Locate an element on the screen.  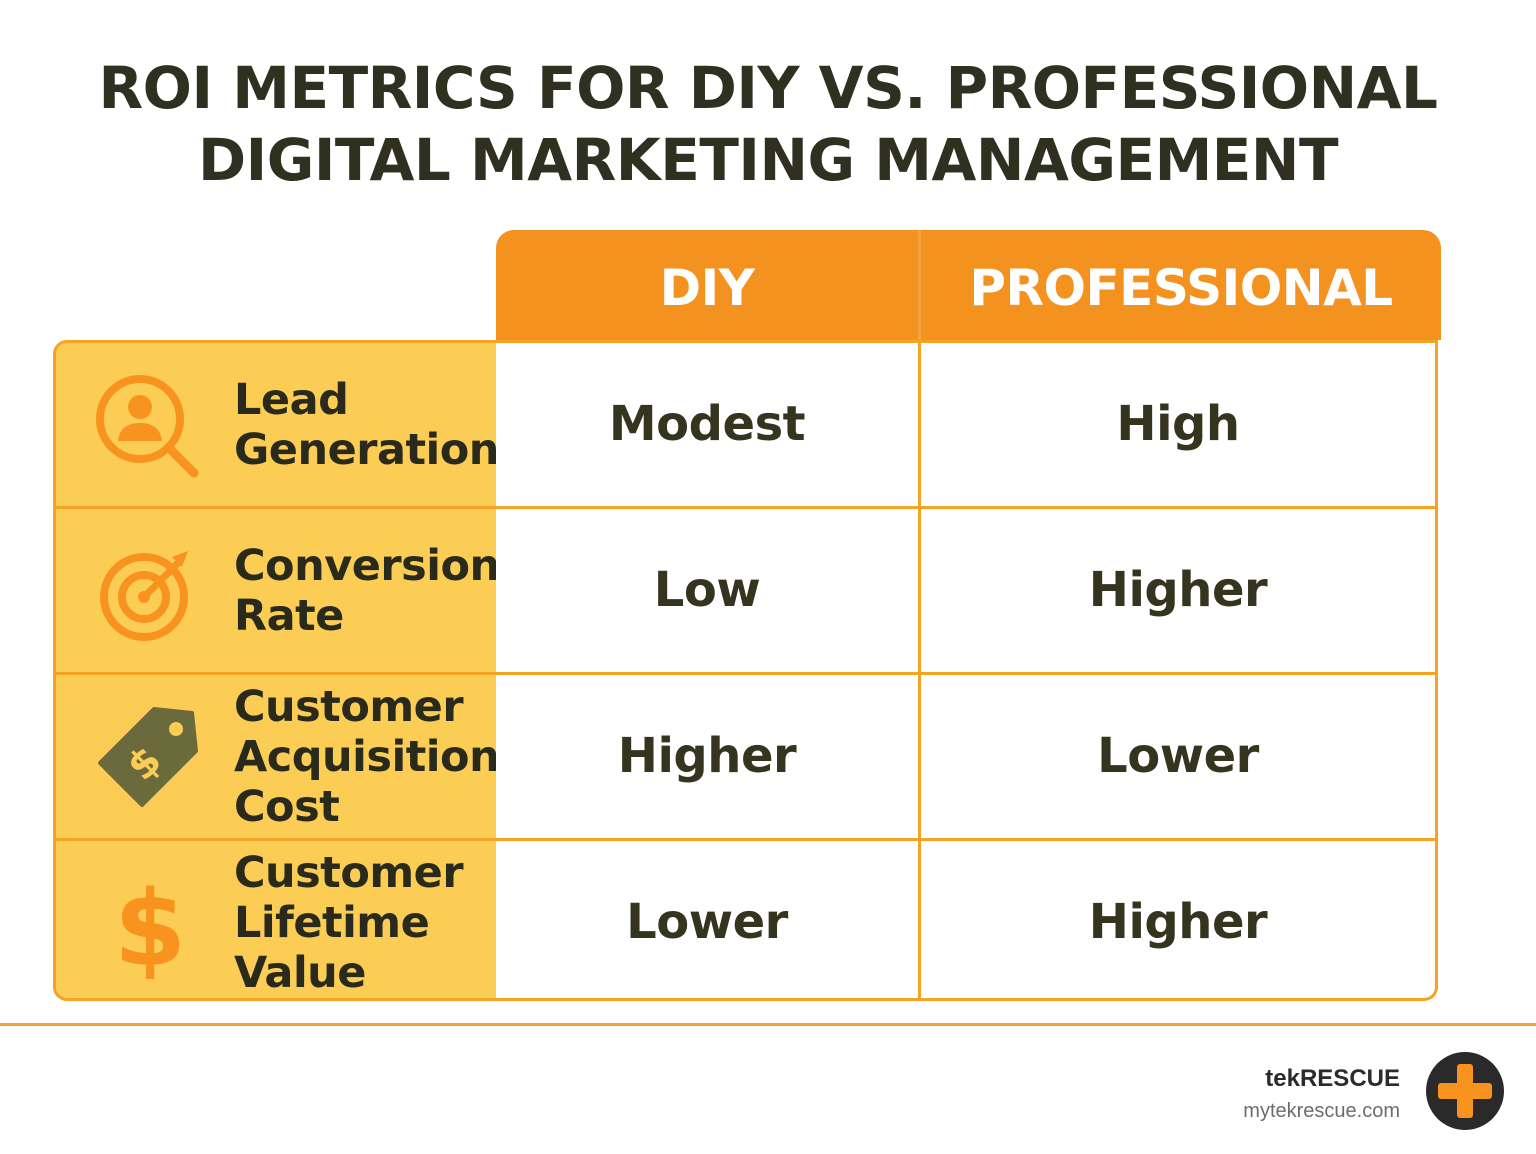
cell-diy: Higher is located at coordinates (707, 756).